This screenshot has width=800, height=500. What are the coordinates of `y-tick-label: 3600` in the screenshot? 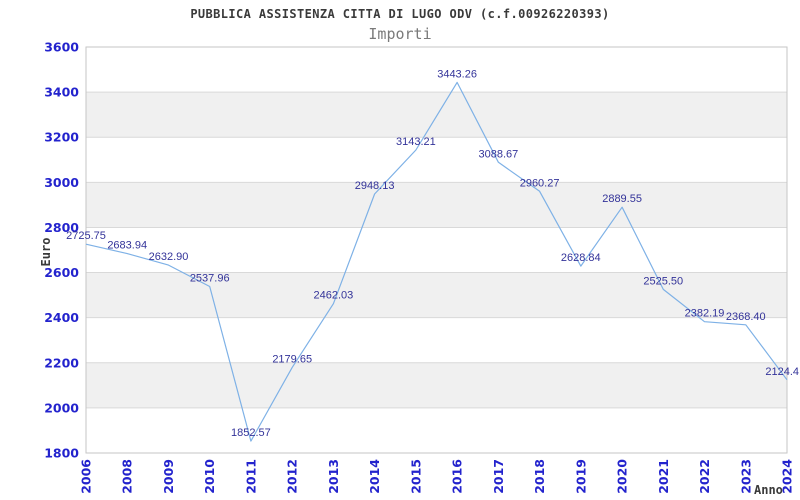 It's located at (61, 47).